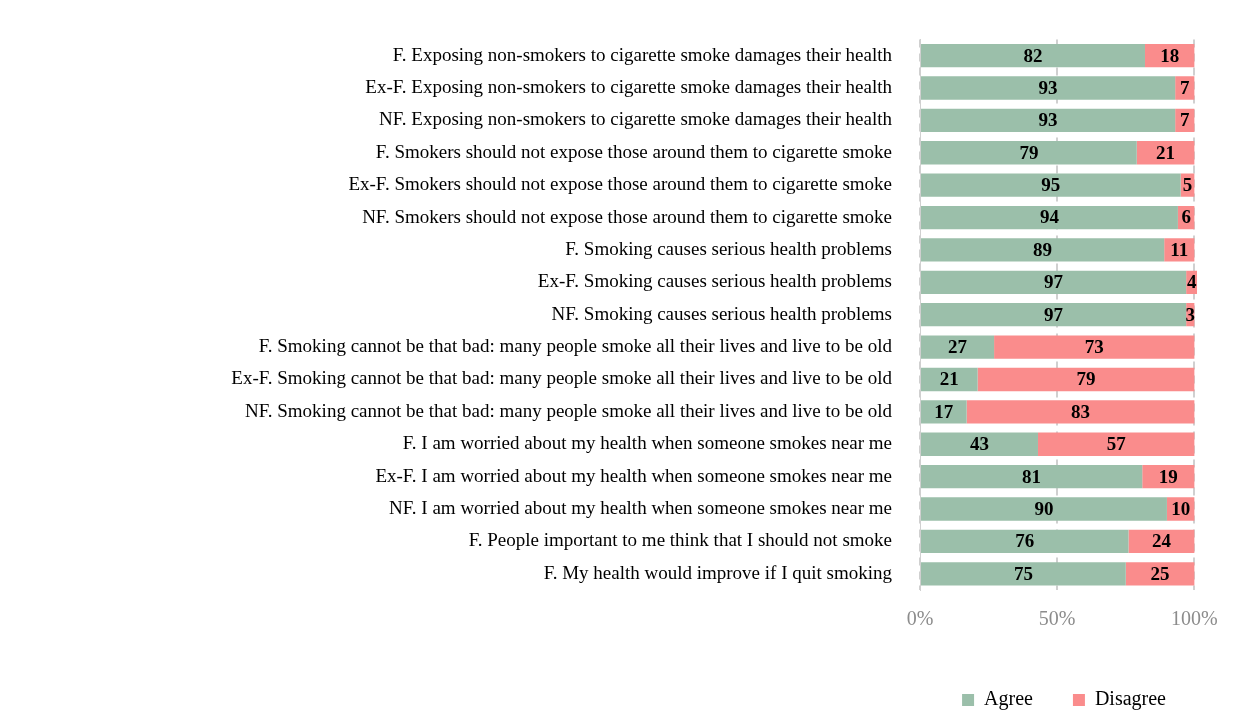  I want to click on data-label: 4, so click(1191, 282).